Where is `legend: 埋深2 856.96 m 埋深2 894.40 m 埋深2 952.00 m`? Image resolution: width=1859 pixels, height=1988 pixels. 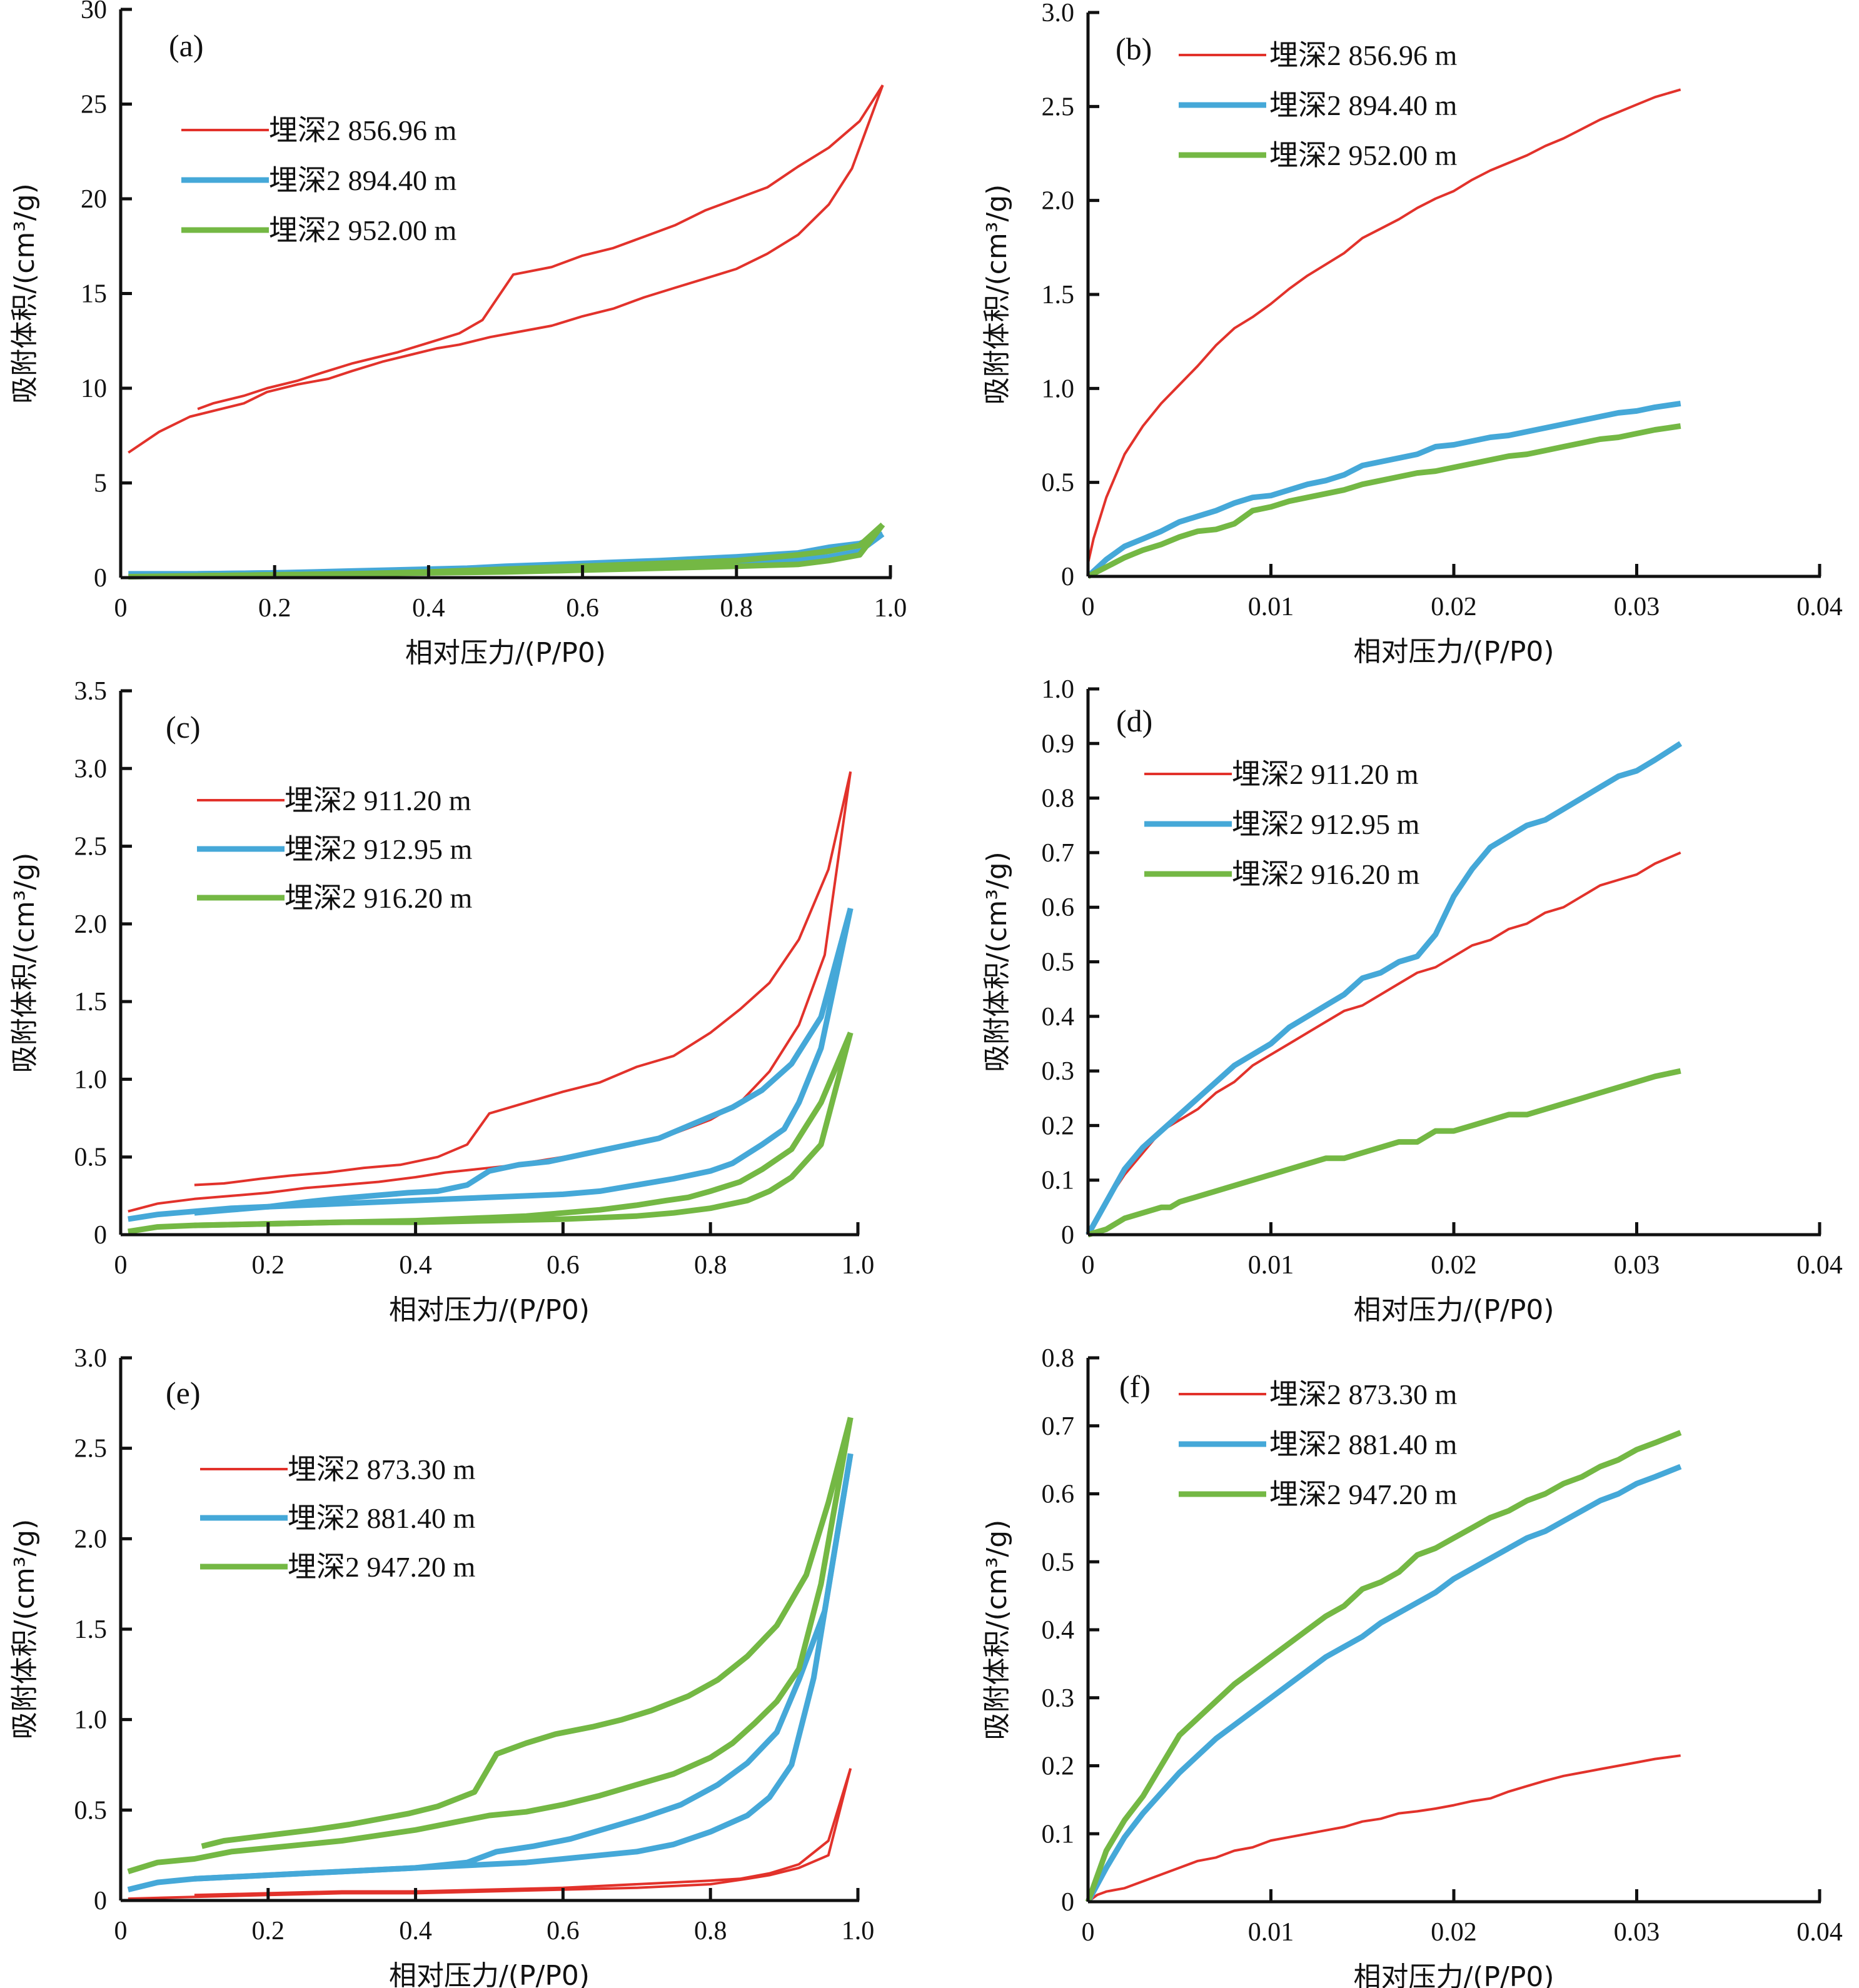
legend: 埋深2 856.96 m 埋深2 894.40 m 埋深2 952.00 m is located at coordinates (1319, 105).